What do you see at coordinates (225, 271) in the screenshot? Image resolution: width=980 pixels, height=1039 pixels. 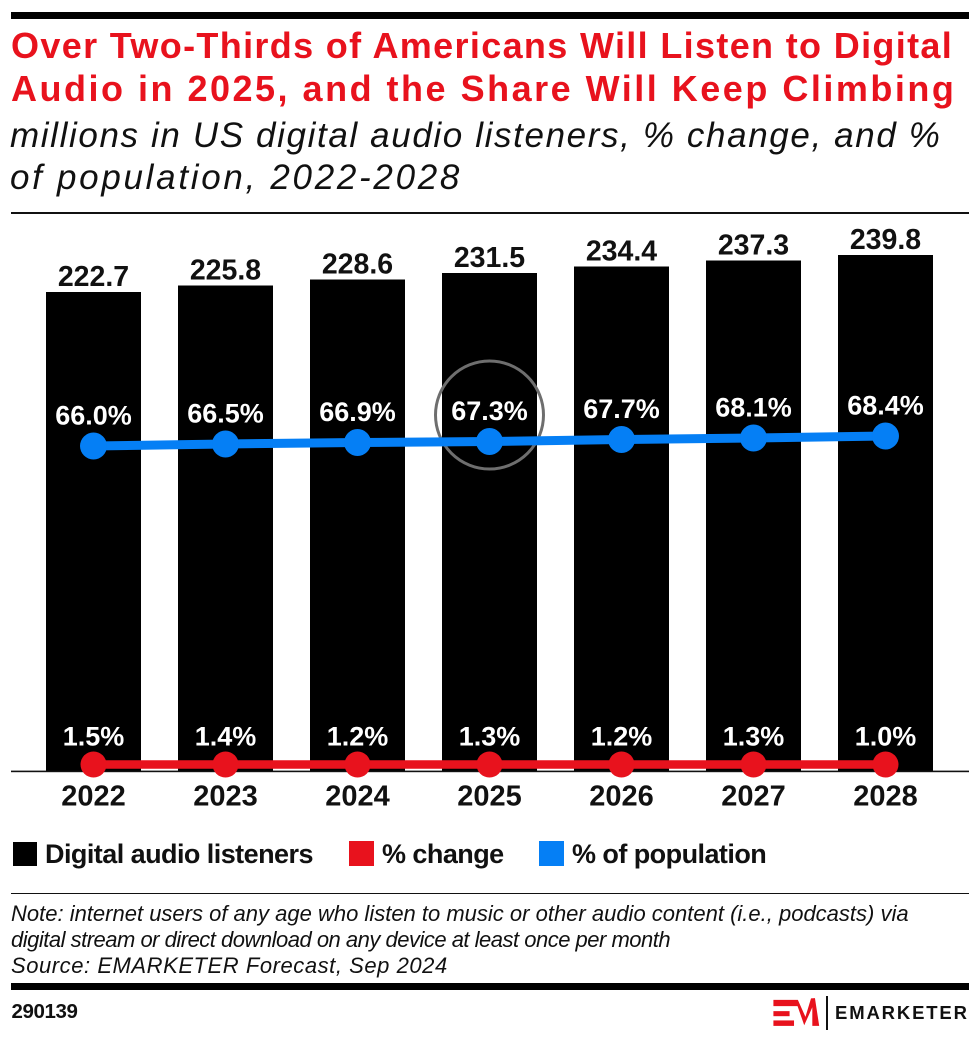 I see `svg-text: 225.8` at bounding box center [225, 271].